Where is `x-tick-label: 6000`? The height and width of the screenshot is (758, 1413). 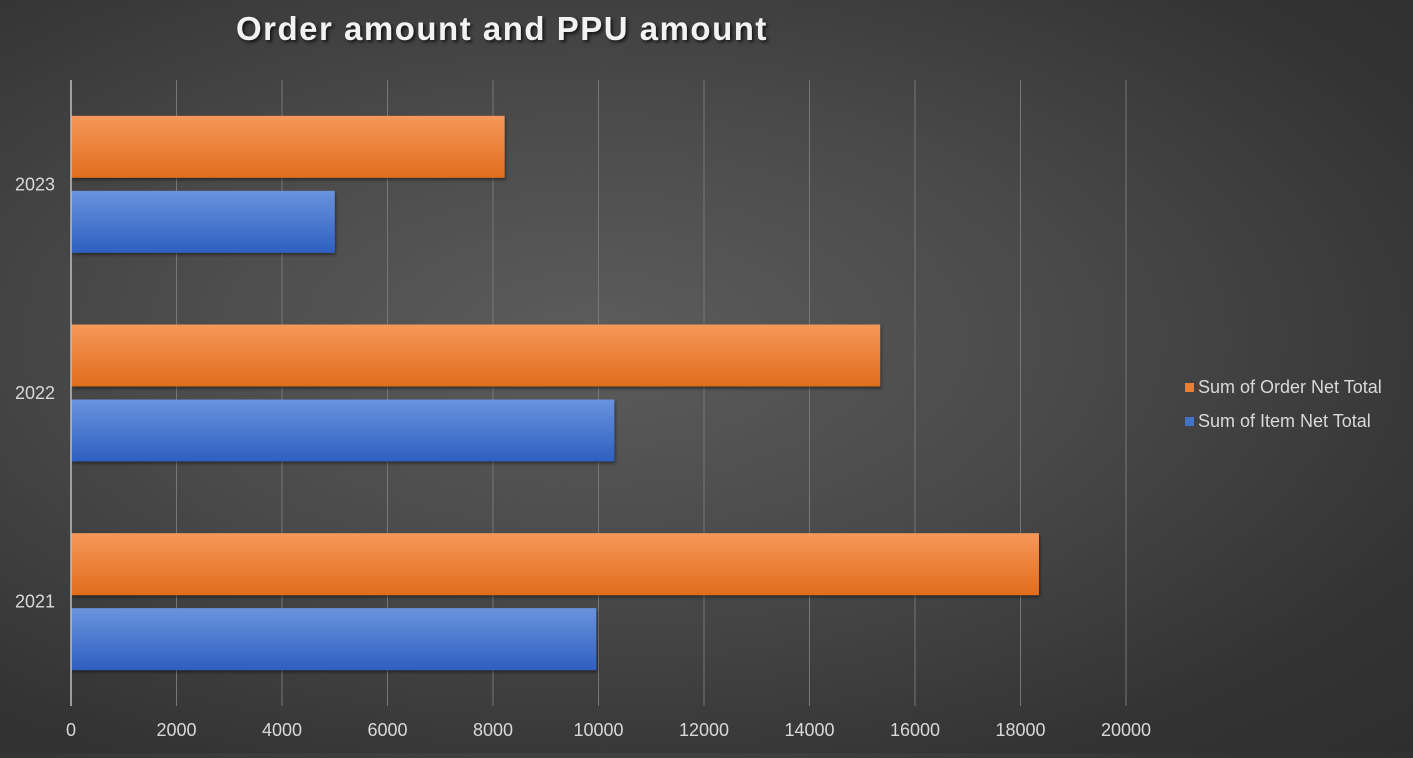
x-tick-label: 6000 is located at coordinates (387, 730).